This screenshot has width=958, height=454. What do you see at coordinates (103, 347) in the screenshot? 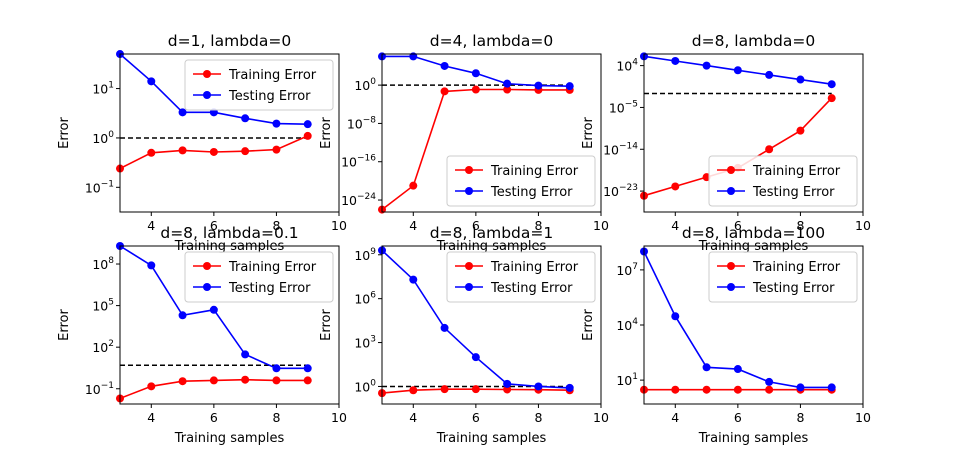
I see `y-tick-label: 10²` at bounding box center [103, 347].